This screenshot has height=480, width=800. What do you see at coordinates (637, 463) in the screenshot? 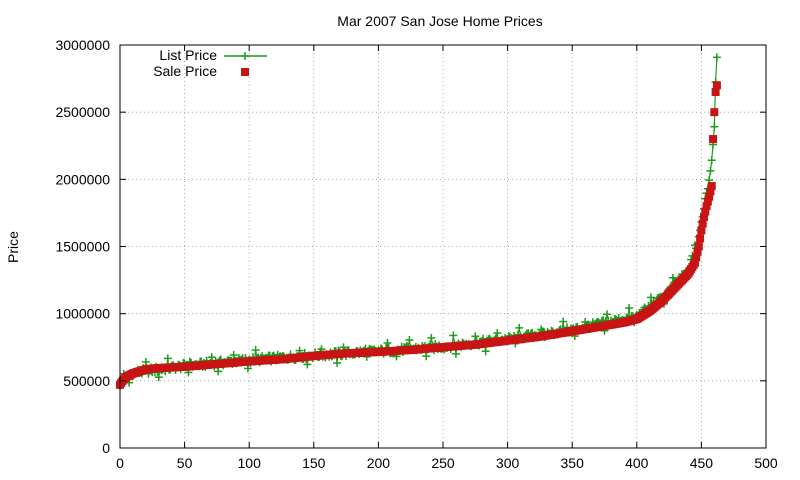
I see `x-tick-label: 400` at bounding box center [637, 463].